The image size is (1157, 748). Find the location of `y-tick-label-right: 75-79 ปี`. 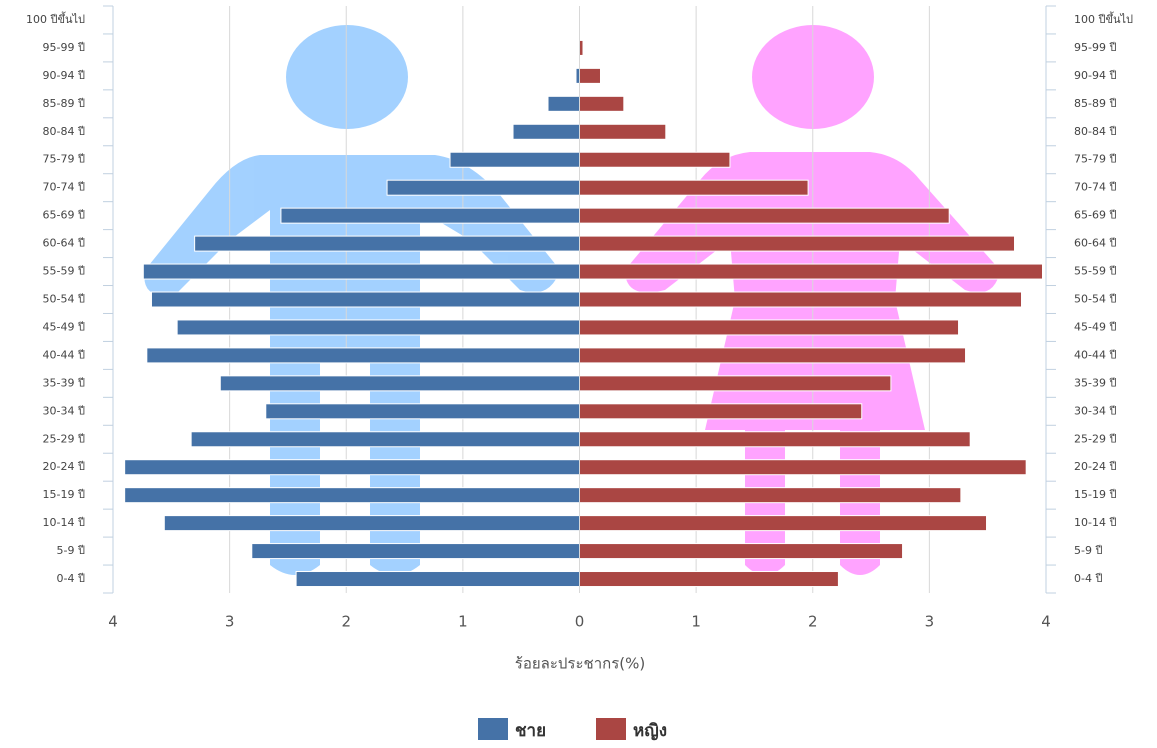

y-tick-label-right: 75-79 ปี is located at coordinates (1095, 159).